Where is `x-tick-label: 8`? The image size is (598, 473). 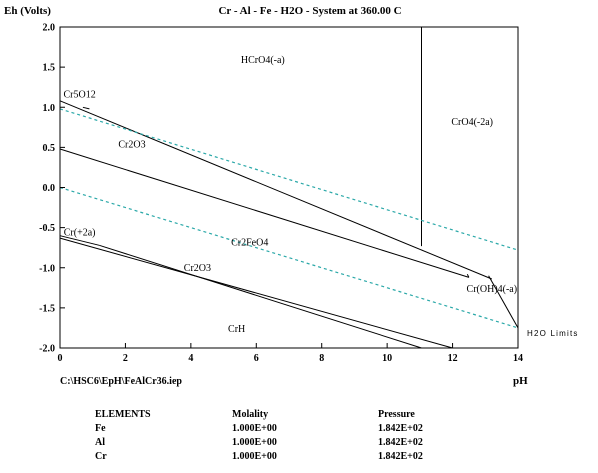
x-tick-label: 8 is located at coordinates (321, 358).